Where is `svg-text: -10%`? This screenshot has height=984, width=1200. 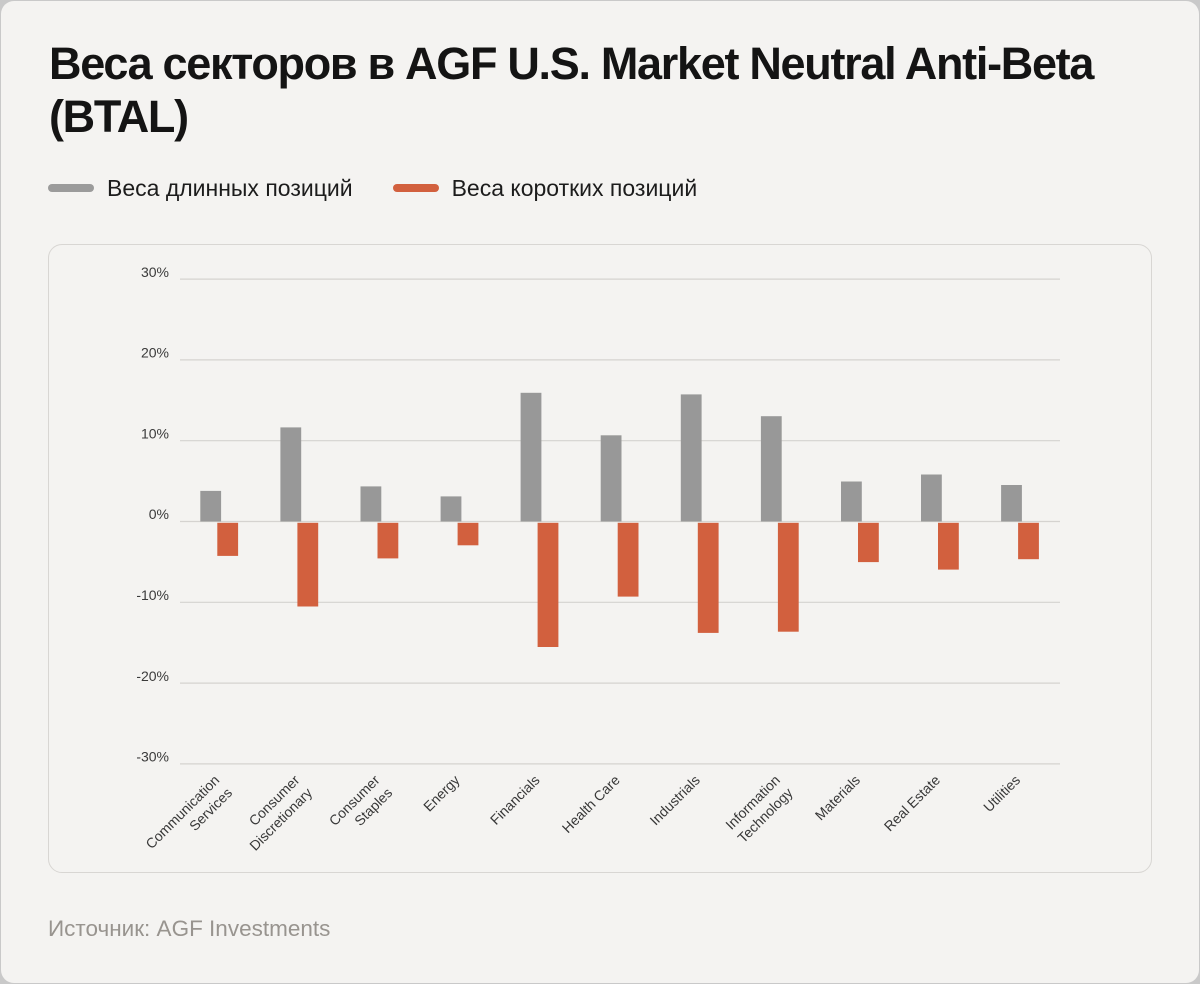 svg-text: -10% is located at coordinates (152, 595).